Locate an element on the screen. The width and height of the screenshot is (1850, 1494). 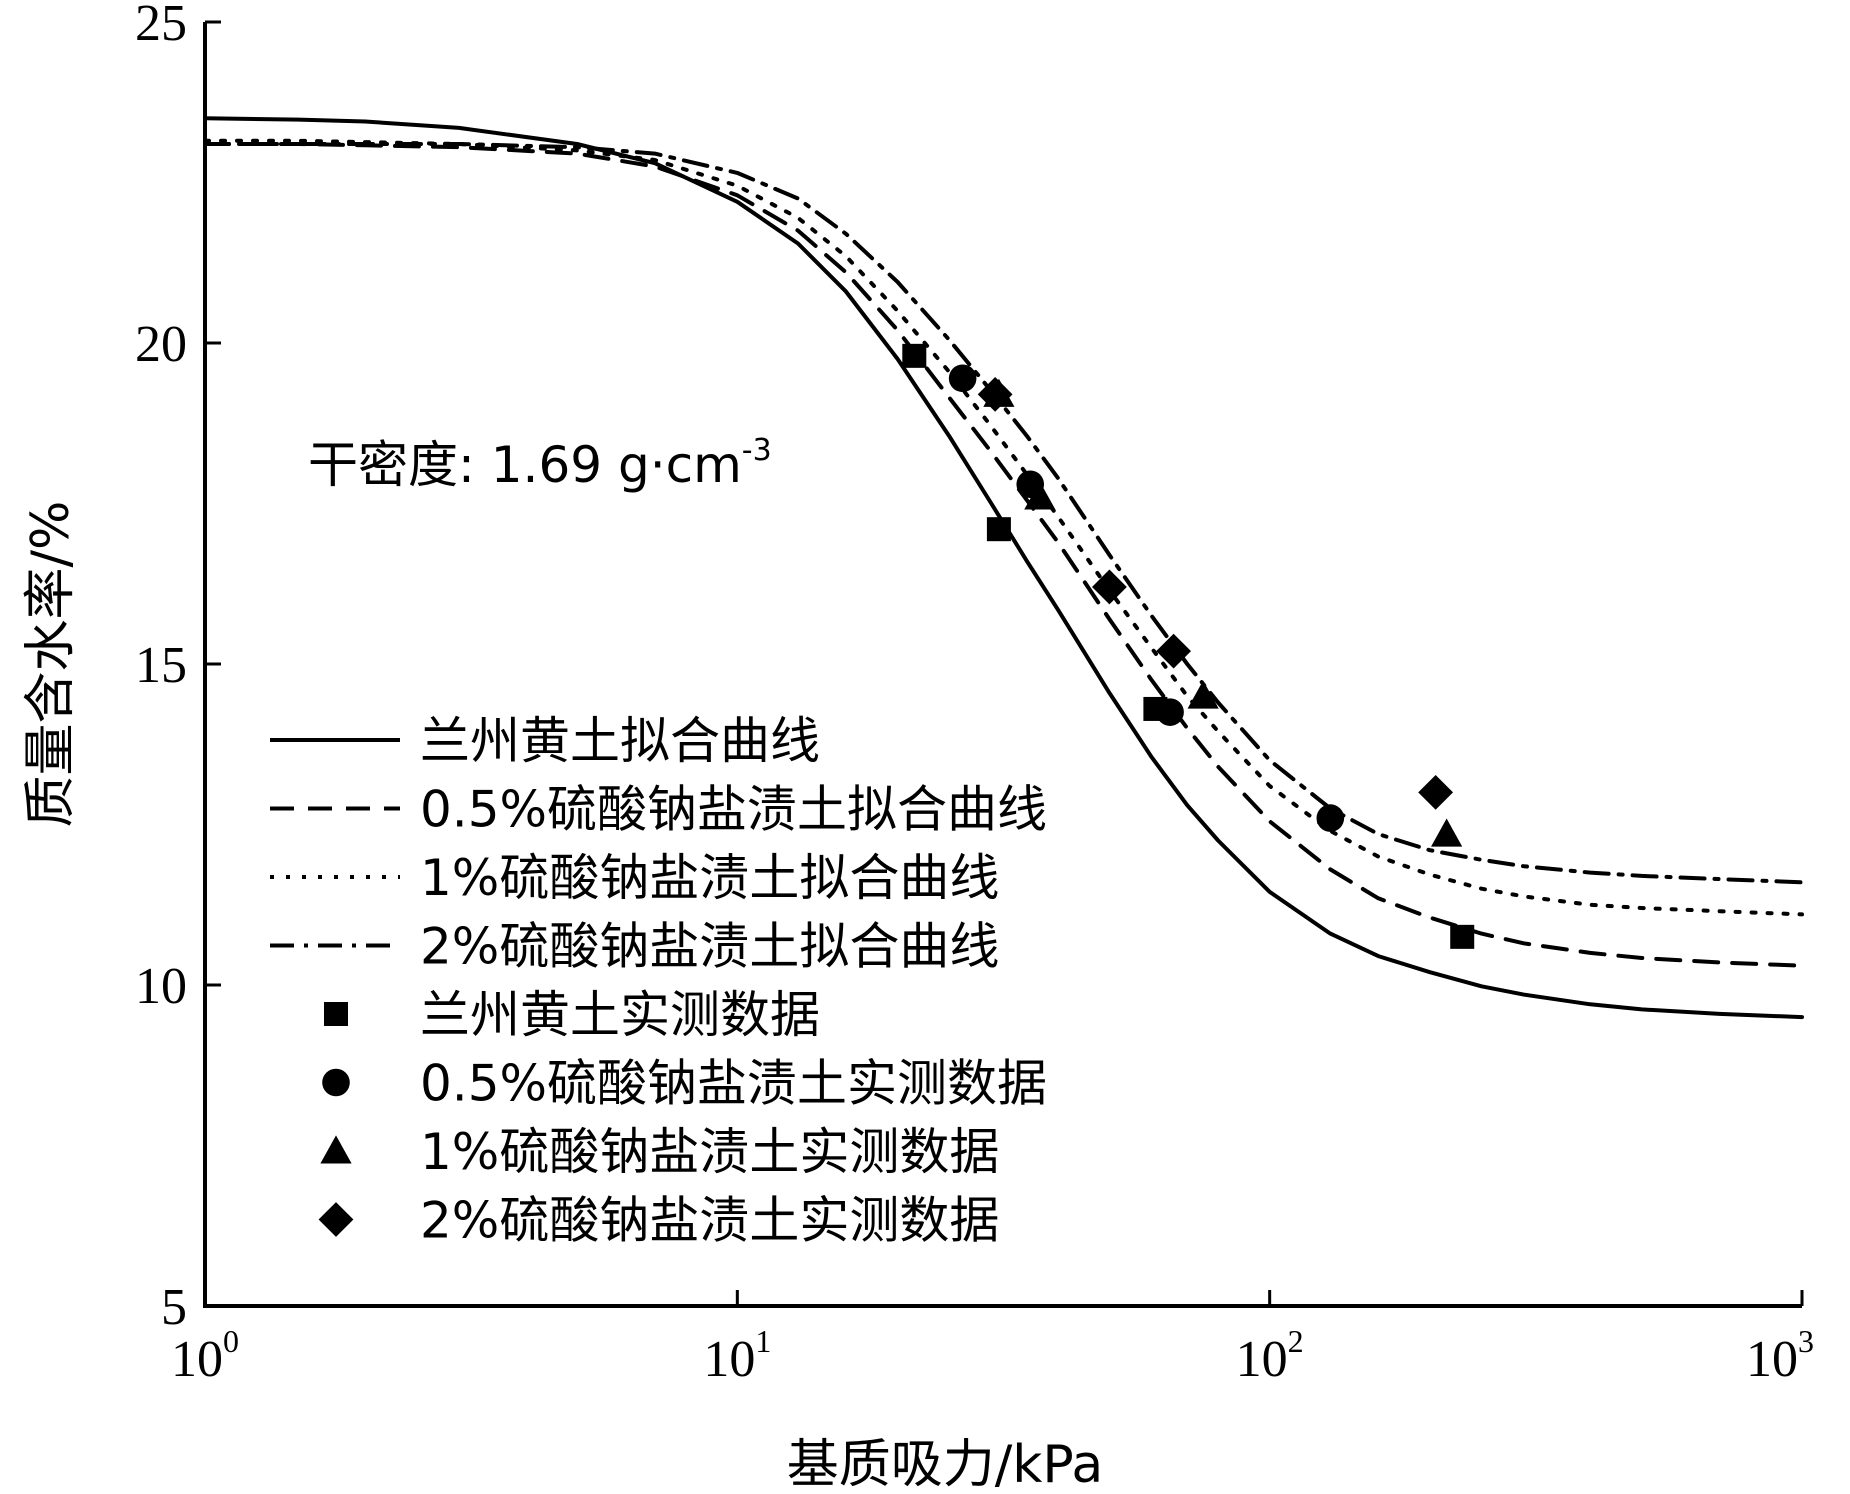
y-tick-label: 5 is located at coordinates (174, 1307).